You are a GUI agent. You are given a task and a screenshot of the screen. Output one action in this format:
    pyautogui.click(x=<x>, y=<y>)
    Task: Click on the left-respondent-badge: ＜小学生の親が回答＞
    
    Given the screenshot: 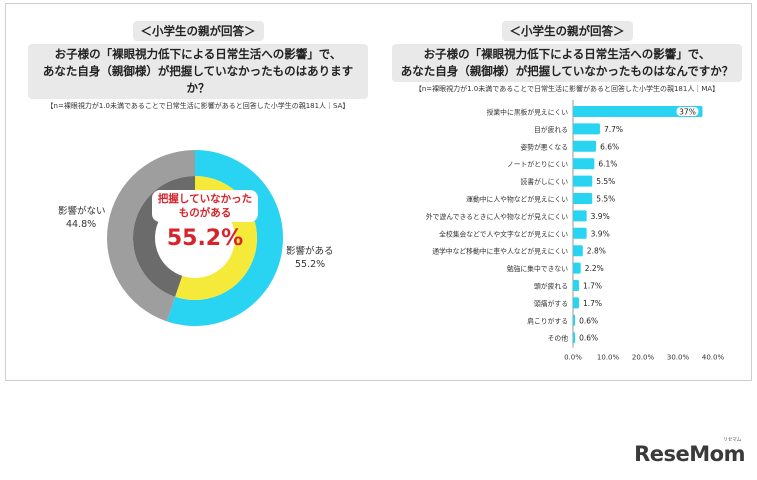 What is the action you would take?
    pyautogui.click(x=198, y=31)
    